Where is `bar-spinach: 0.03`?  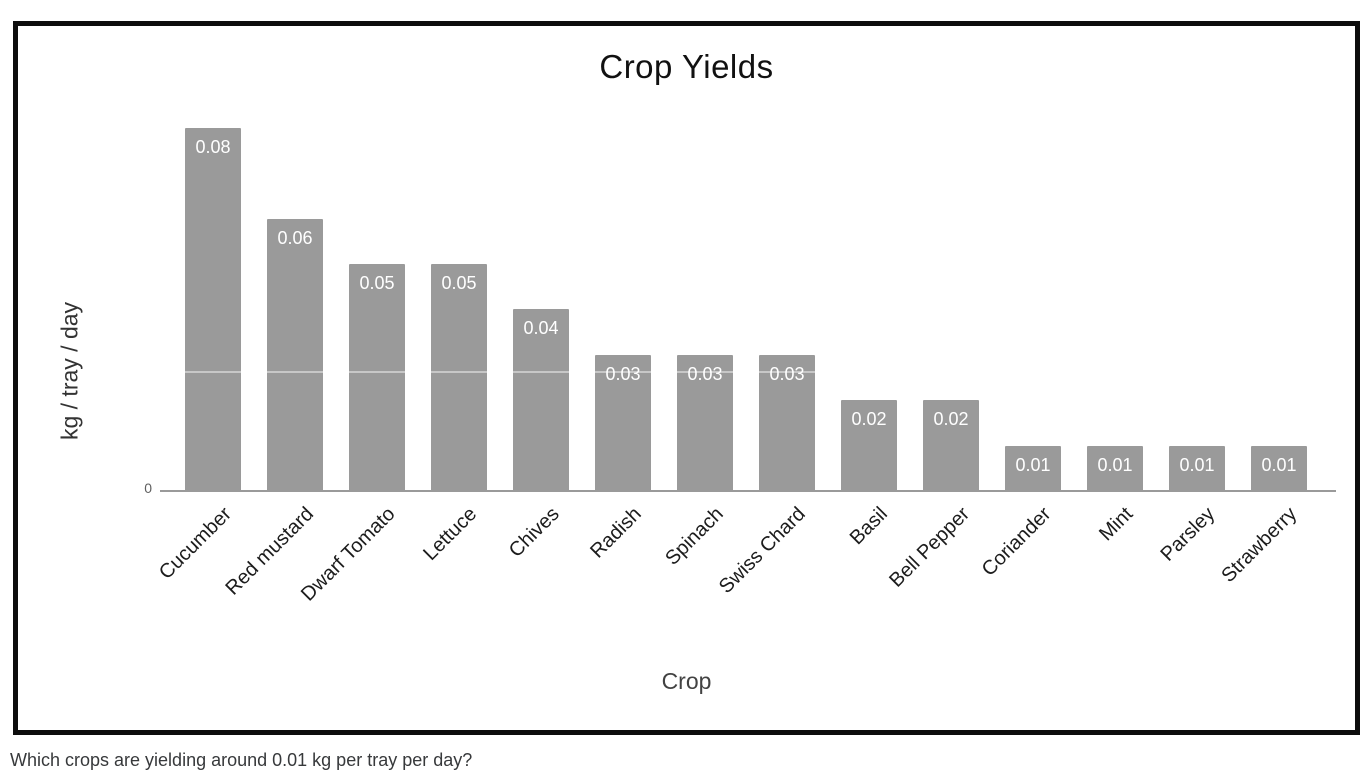 bar-spinach: 0.03 is located at coordinates (705, 423).